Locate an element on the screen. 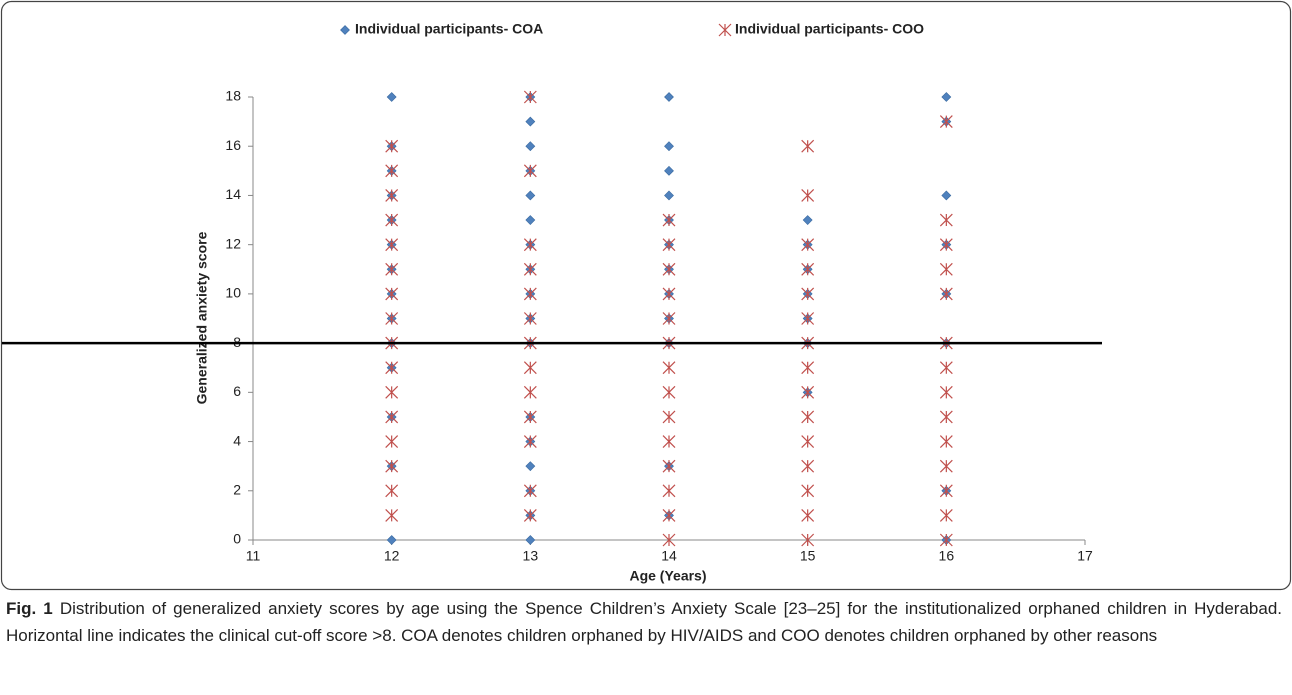 Image resolution: width=1292 pixels, height=695 pixels. y-tick-label: 4 is located at coordinates (237, 440).